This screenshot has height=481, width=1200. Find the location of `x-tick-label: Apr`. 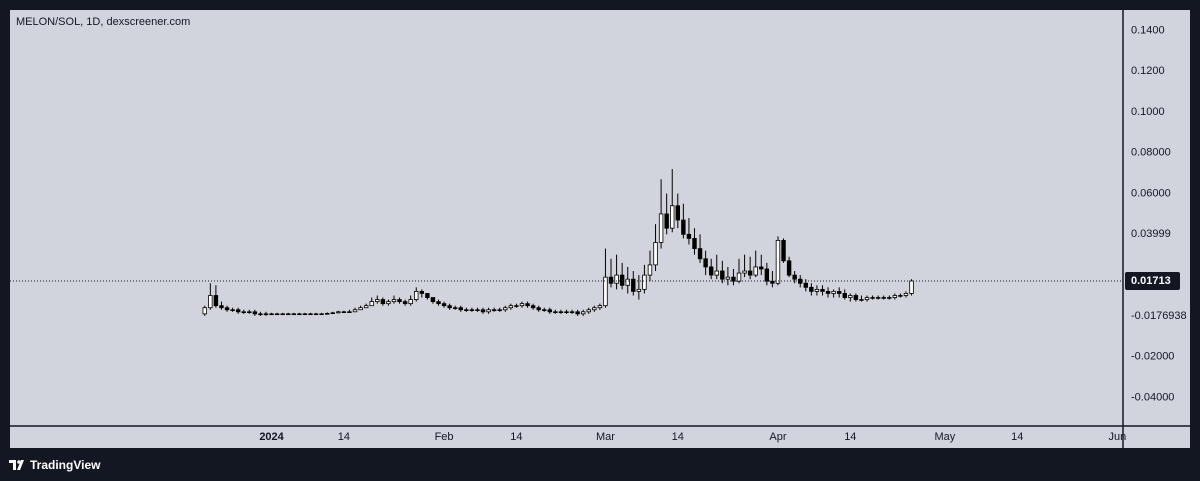

x-tick-label: Apr is located at coordinates (777, 437).